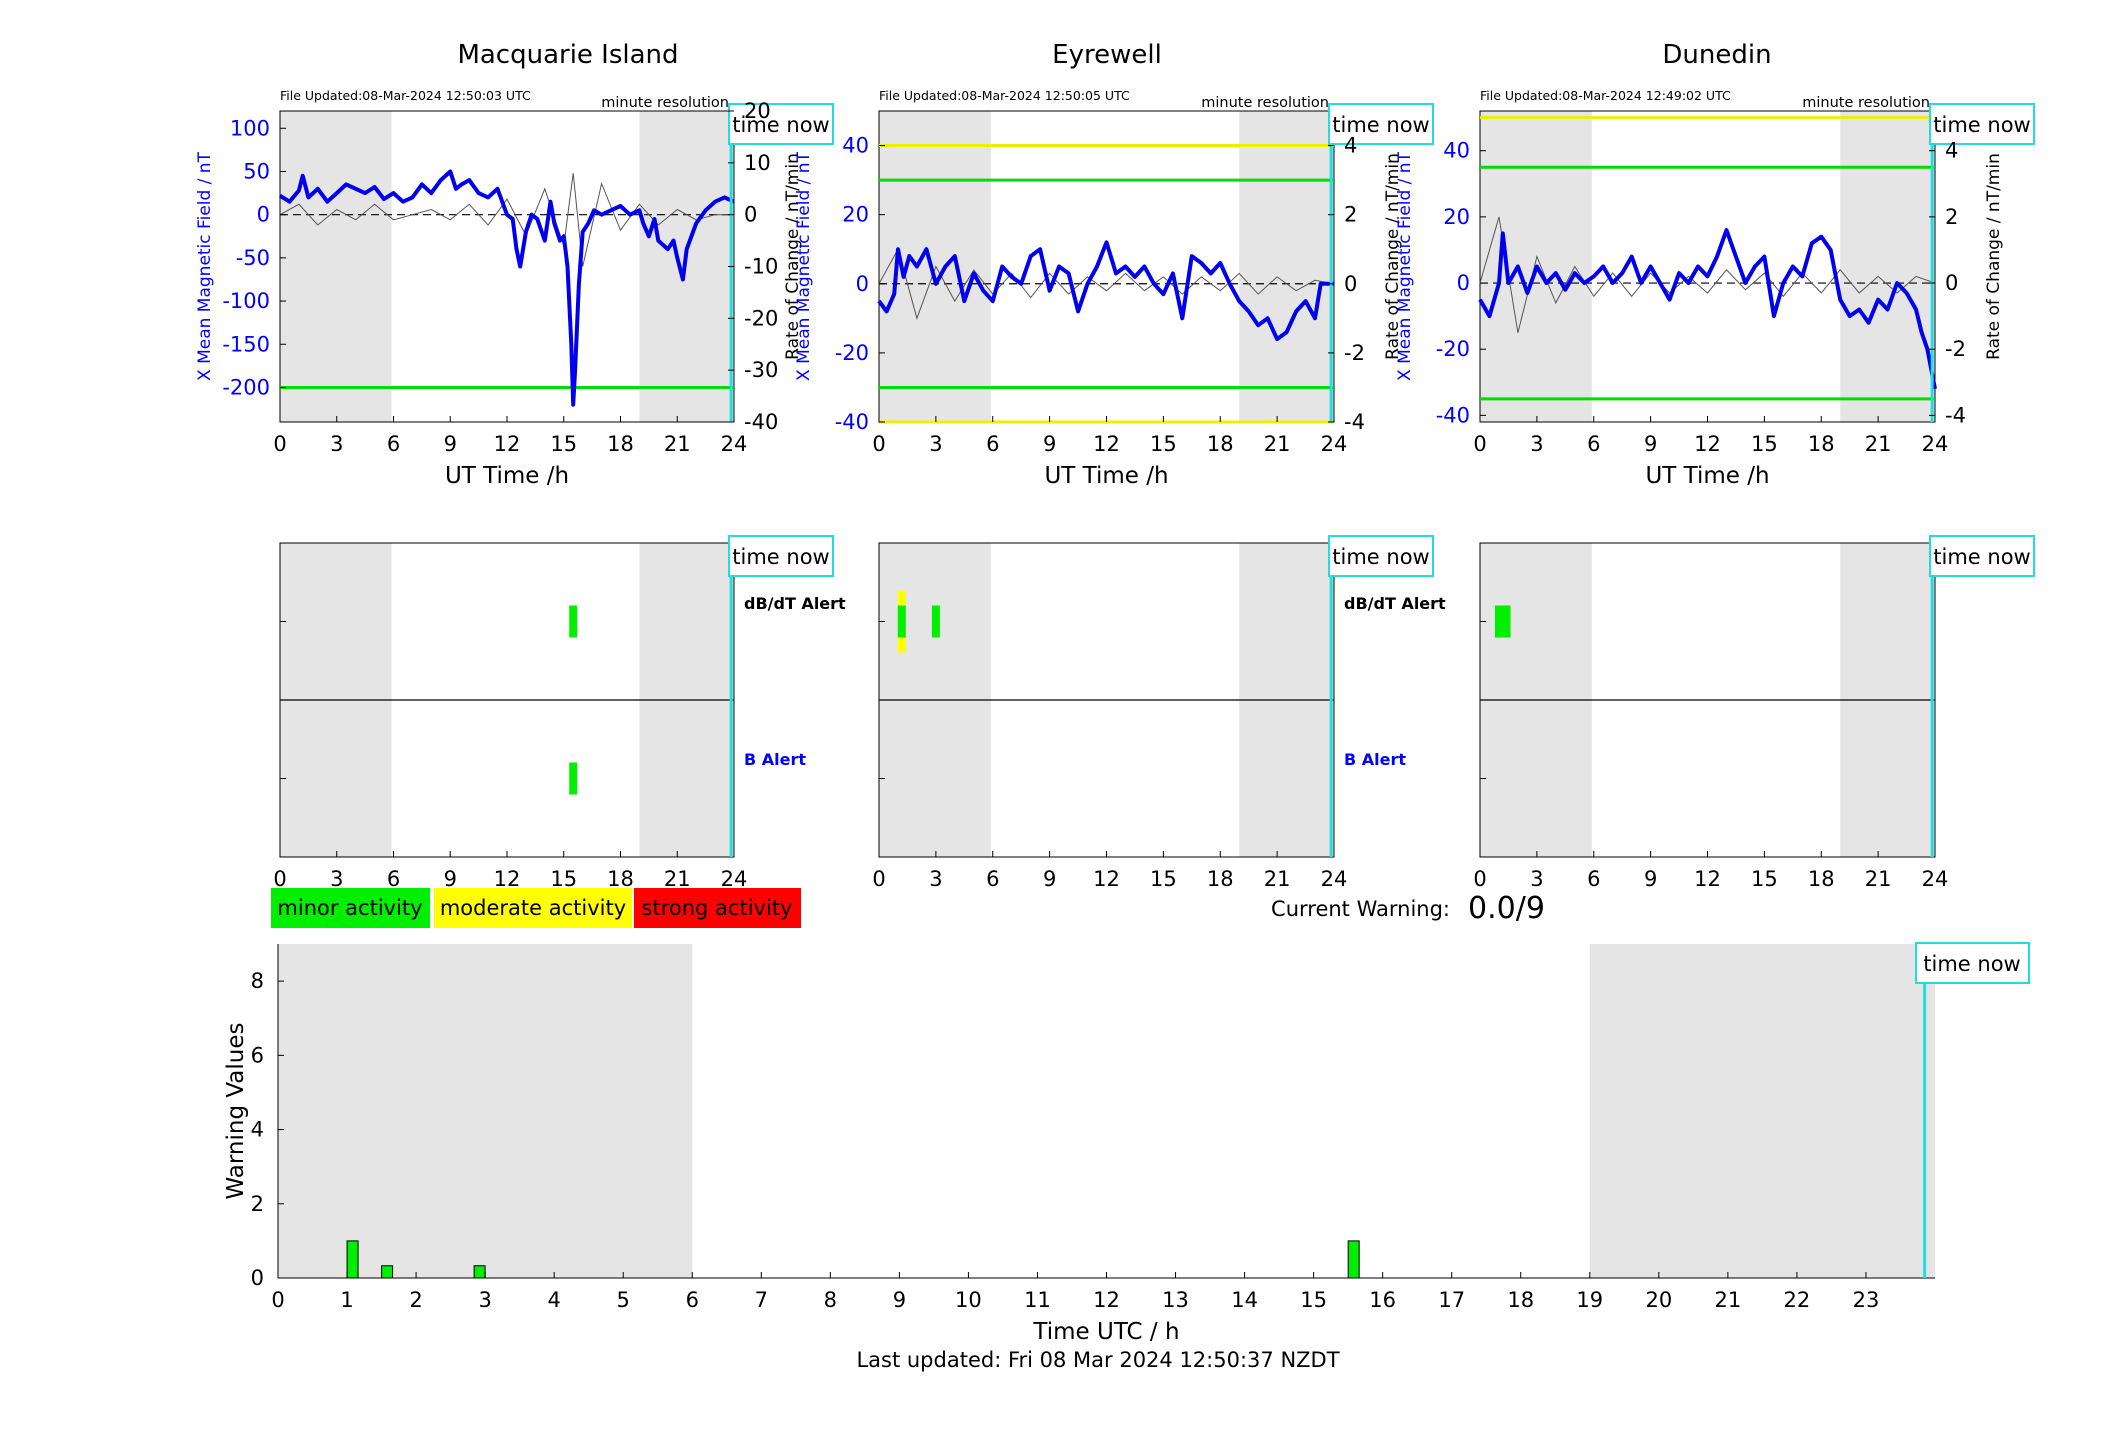  Describe the element at coordinates (1451, 1300) in the screenshot. I see `x-tick-label: 17` at that location.